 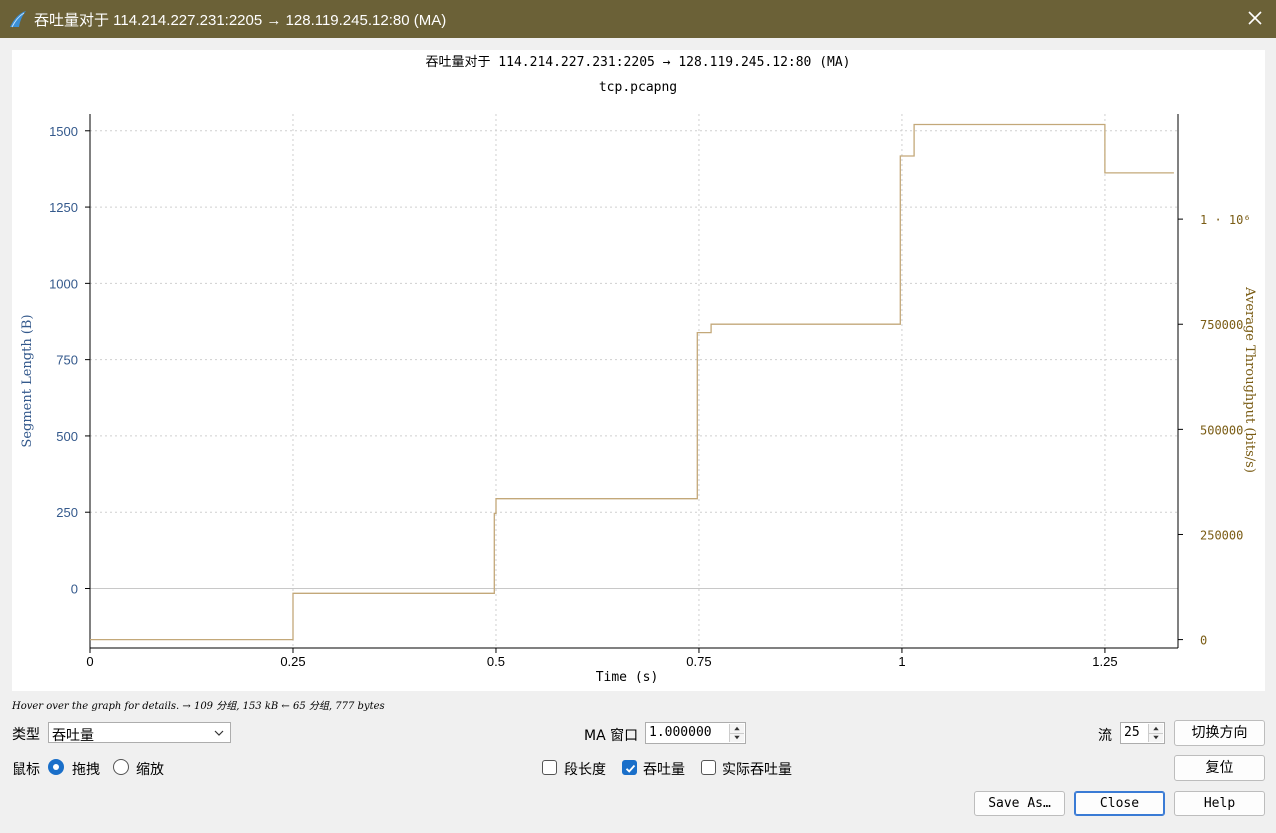 I want to click on close-window-icon, so click(x=1255, y=18).